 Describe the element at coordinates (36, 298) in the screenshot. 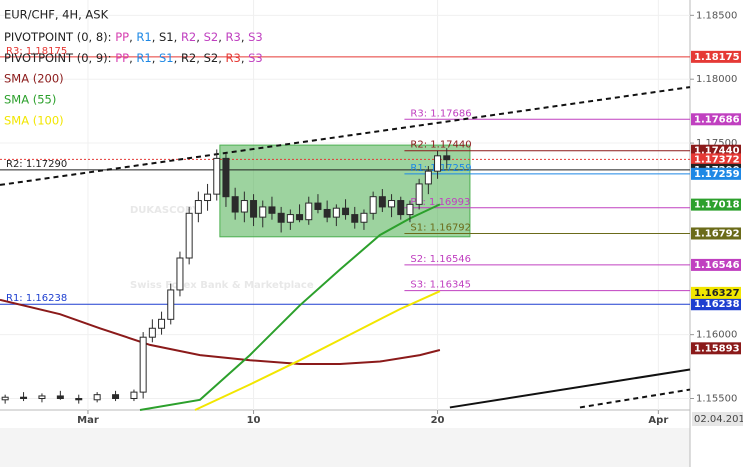

I see `pivot-label: R1: 1.16238` at that location.